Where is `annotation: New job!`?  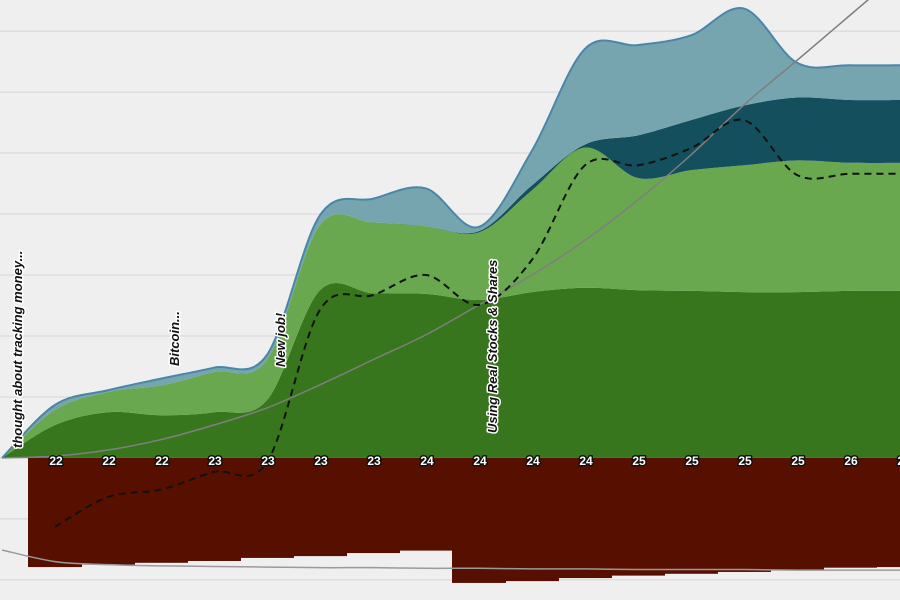 annotation: New job! is located at coordinates (280, 339).